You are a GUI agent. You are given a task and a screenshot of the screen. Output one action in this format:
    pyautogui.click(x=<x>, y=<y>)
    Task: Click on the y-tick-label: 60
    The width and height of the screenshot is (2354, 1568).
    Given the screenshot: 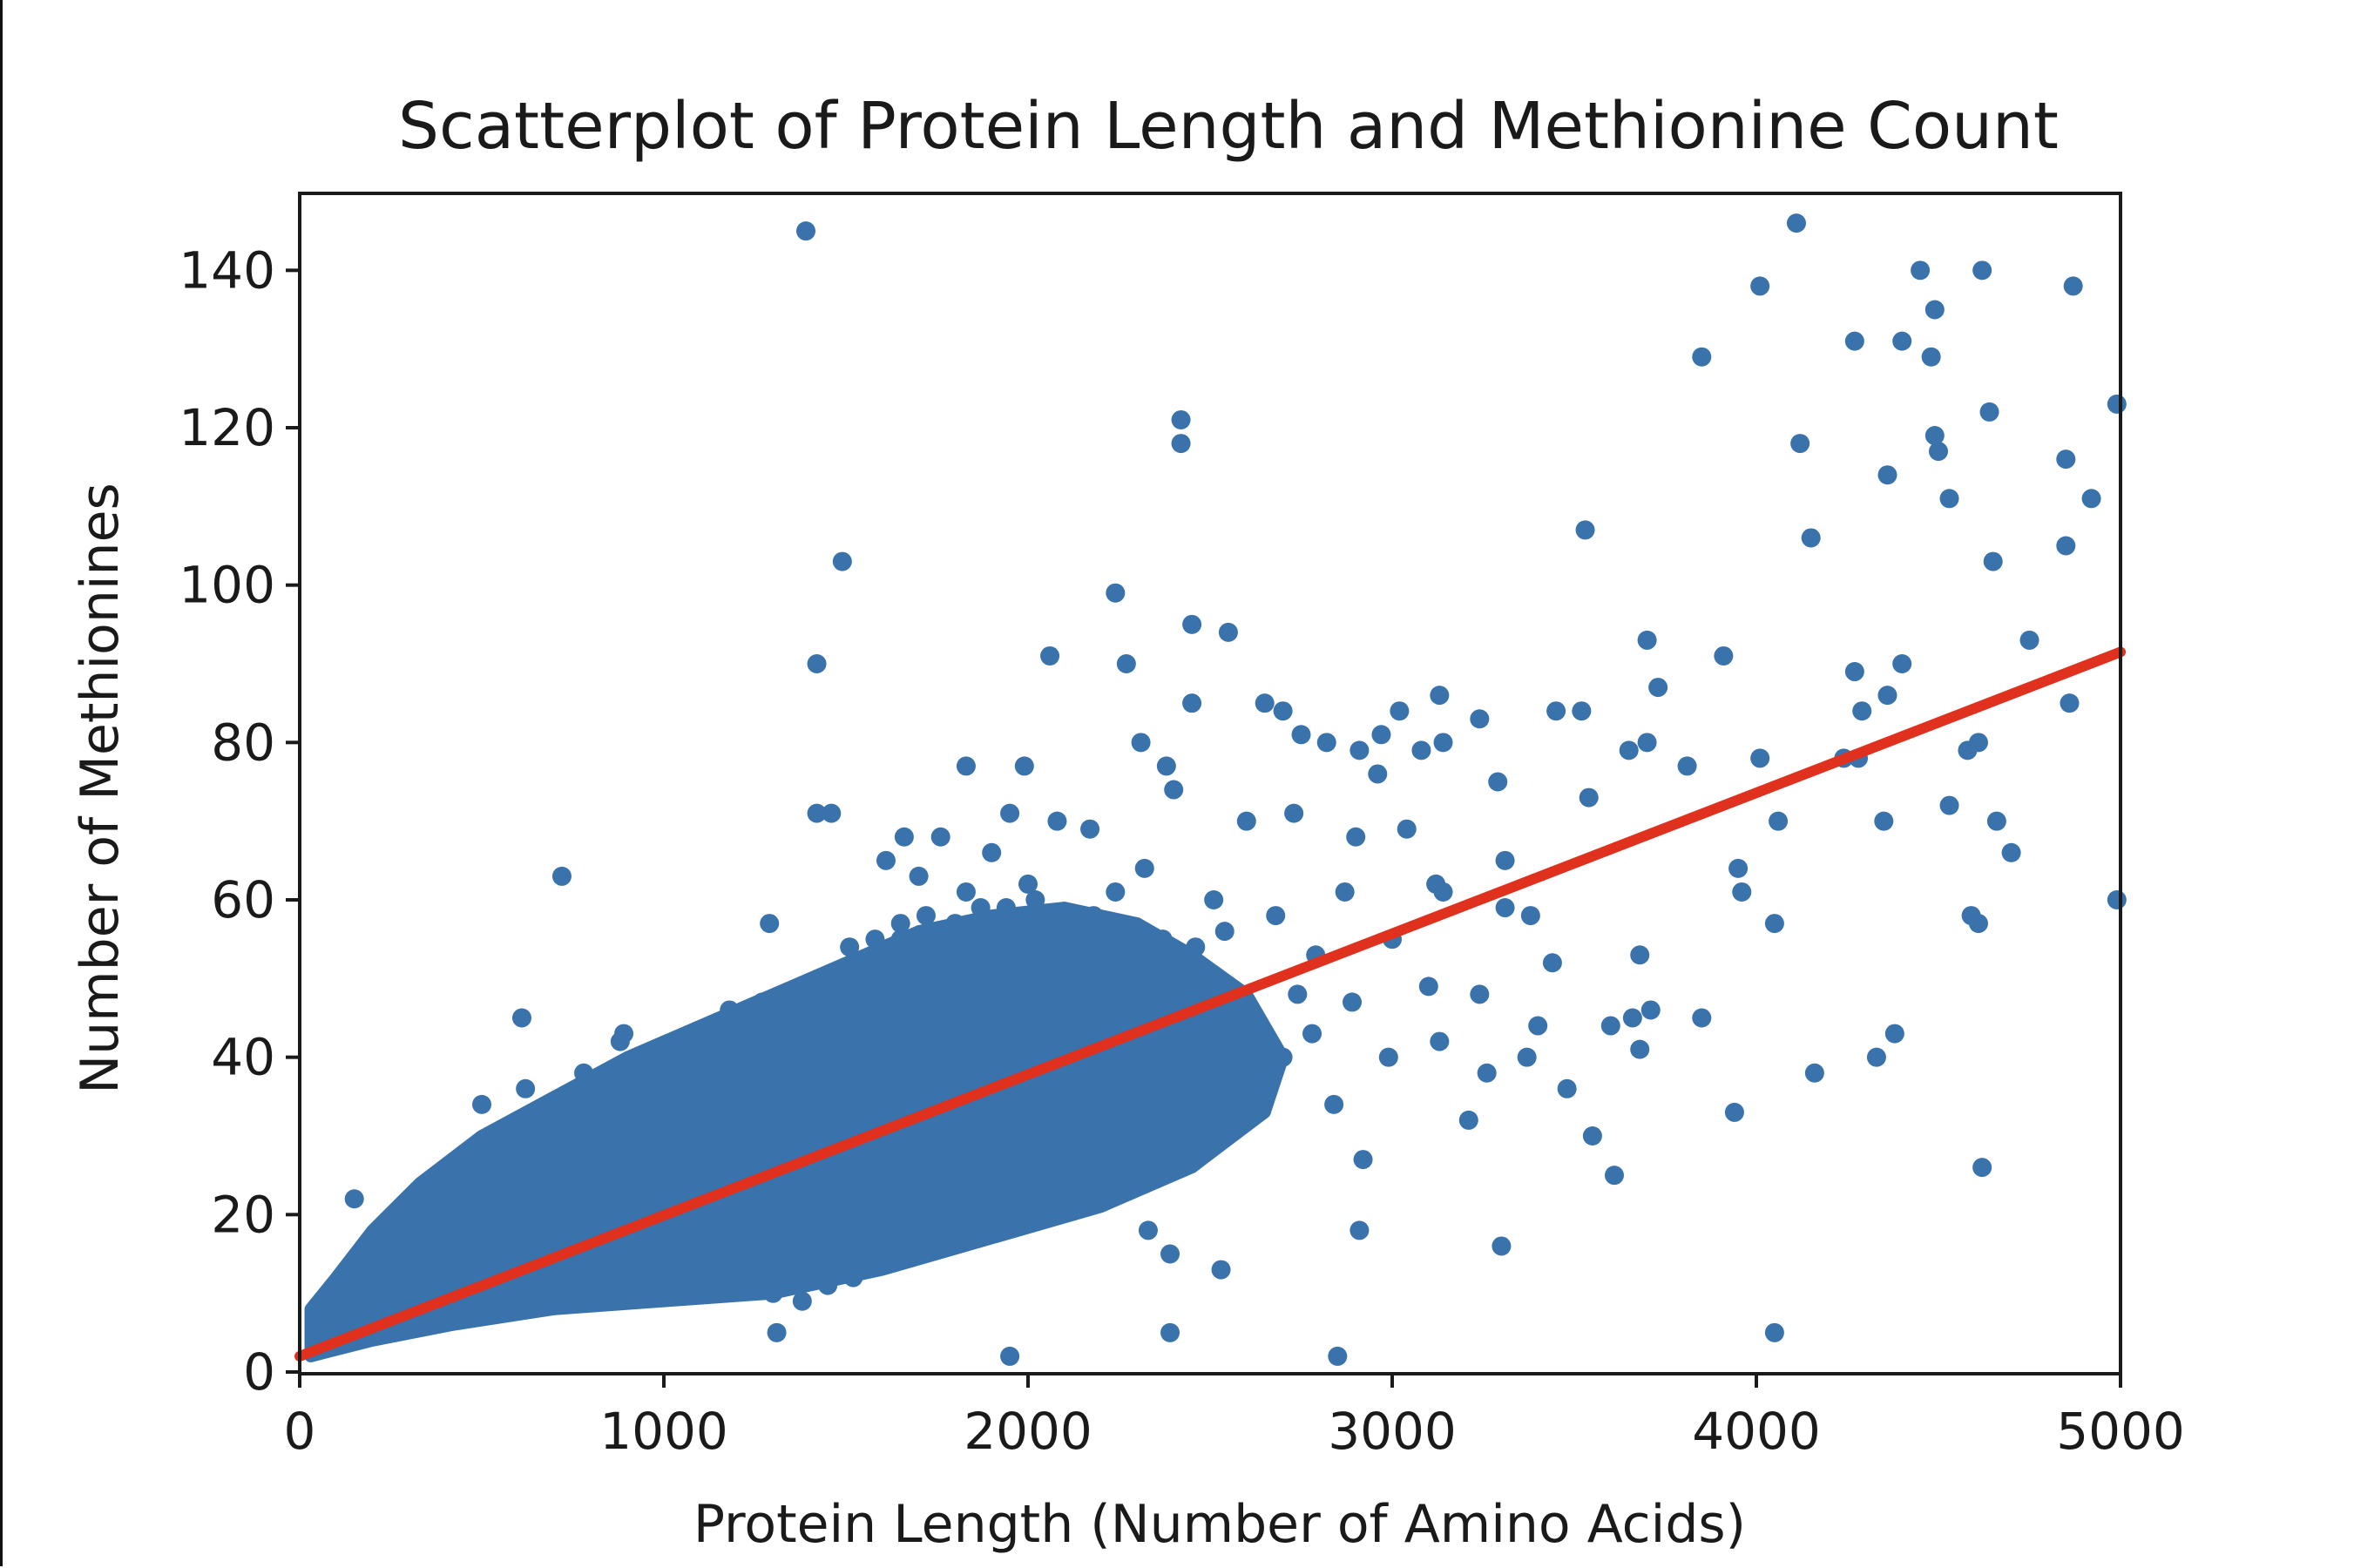 What is the action you would take?
    pyautogui.click(x=243, y=899)
    